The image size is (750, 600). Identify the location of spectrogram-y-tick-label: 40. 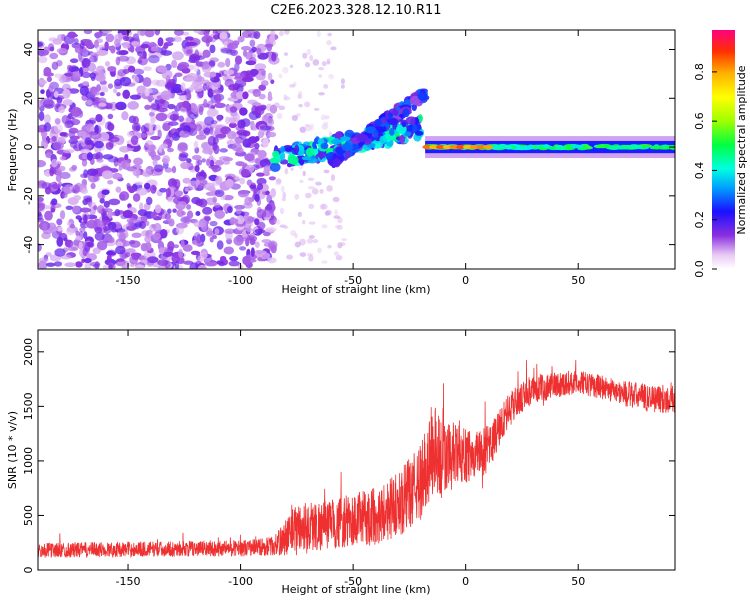
(28, 50).